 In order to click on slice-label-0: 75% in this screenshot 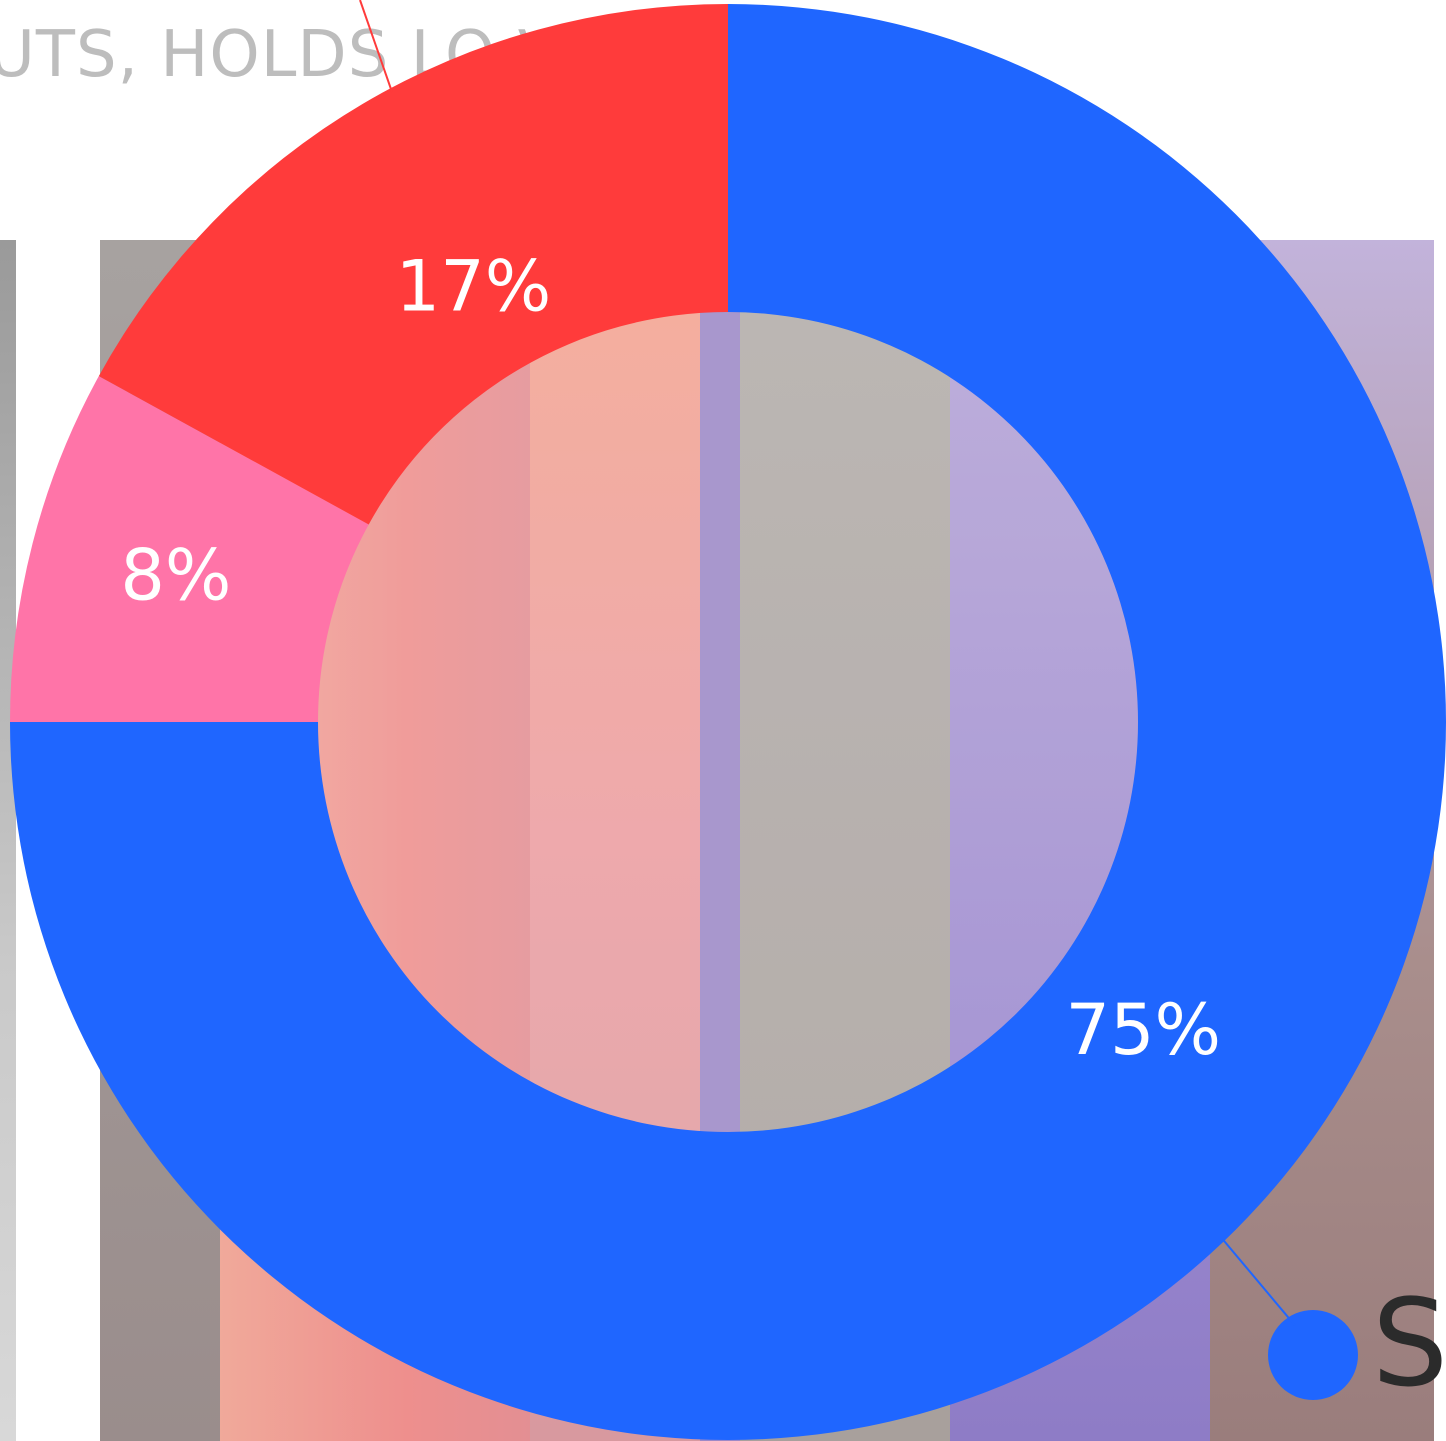, I will do `click(1143, 1030)`.